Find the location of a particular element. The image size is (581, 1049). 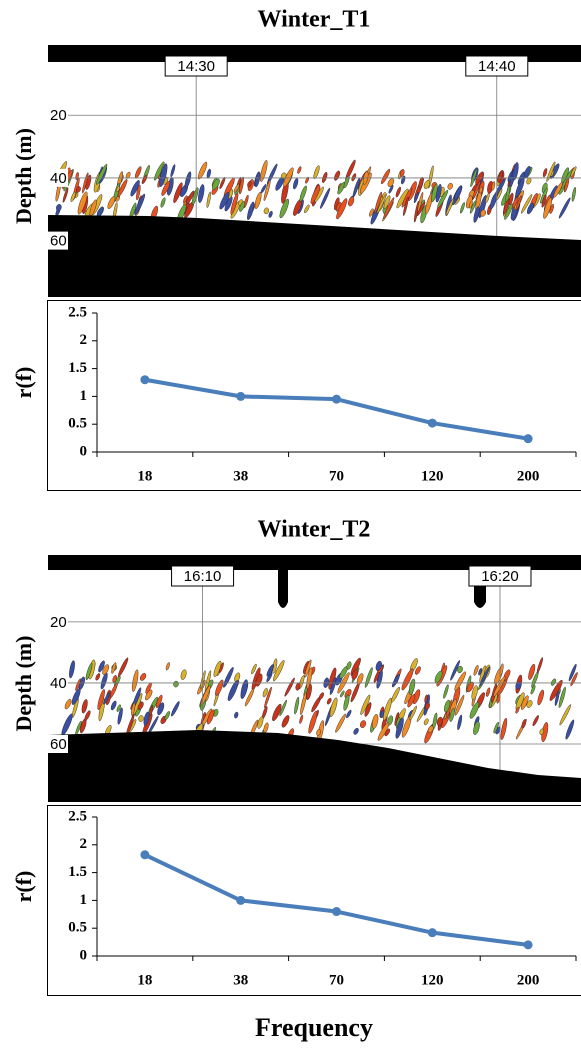

y-tick-label: 1.5 is located at coordinates (77, 368).